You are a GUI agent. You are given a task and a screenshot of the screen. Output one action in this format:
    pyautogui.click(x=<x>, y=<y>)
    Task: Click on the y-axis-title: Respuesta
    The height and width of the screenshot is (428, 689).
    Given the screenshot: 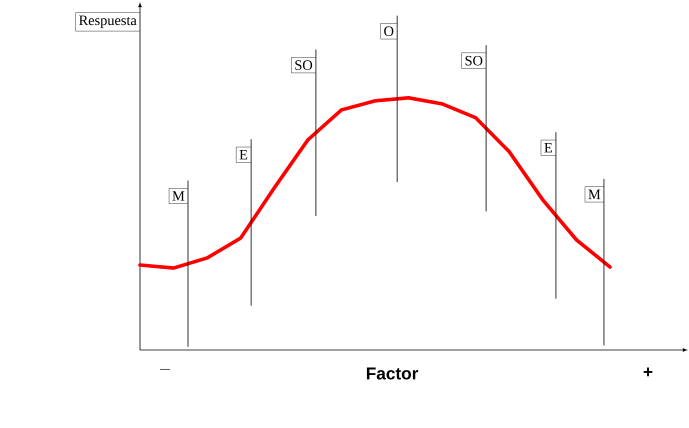 What is the action you would take?
    pyautogui.click(x=108, y=22)
    